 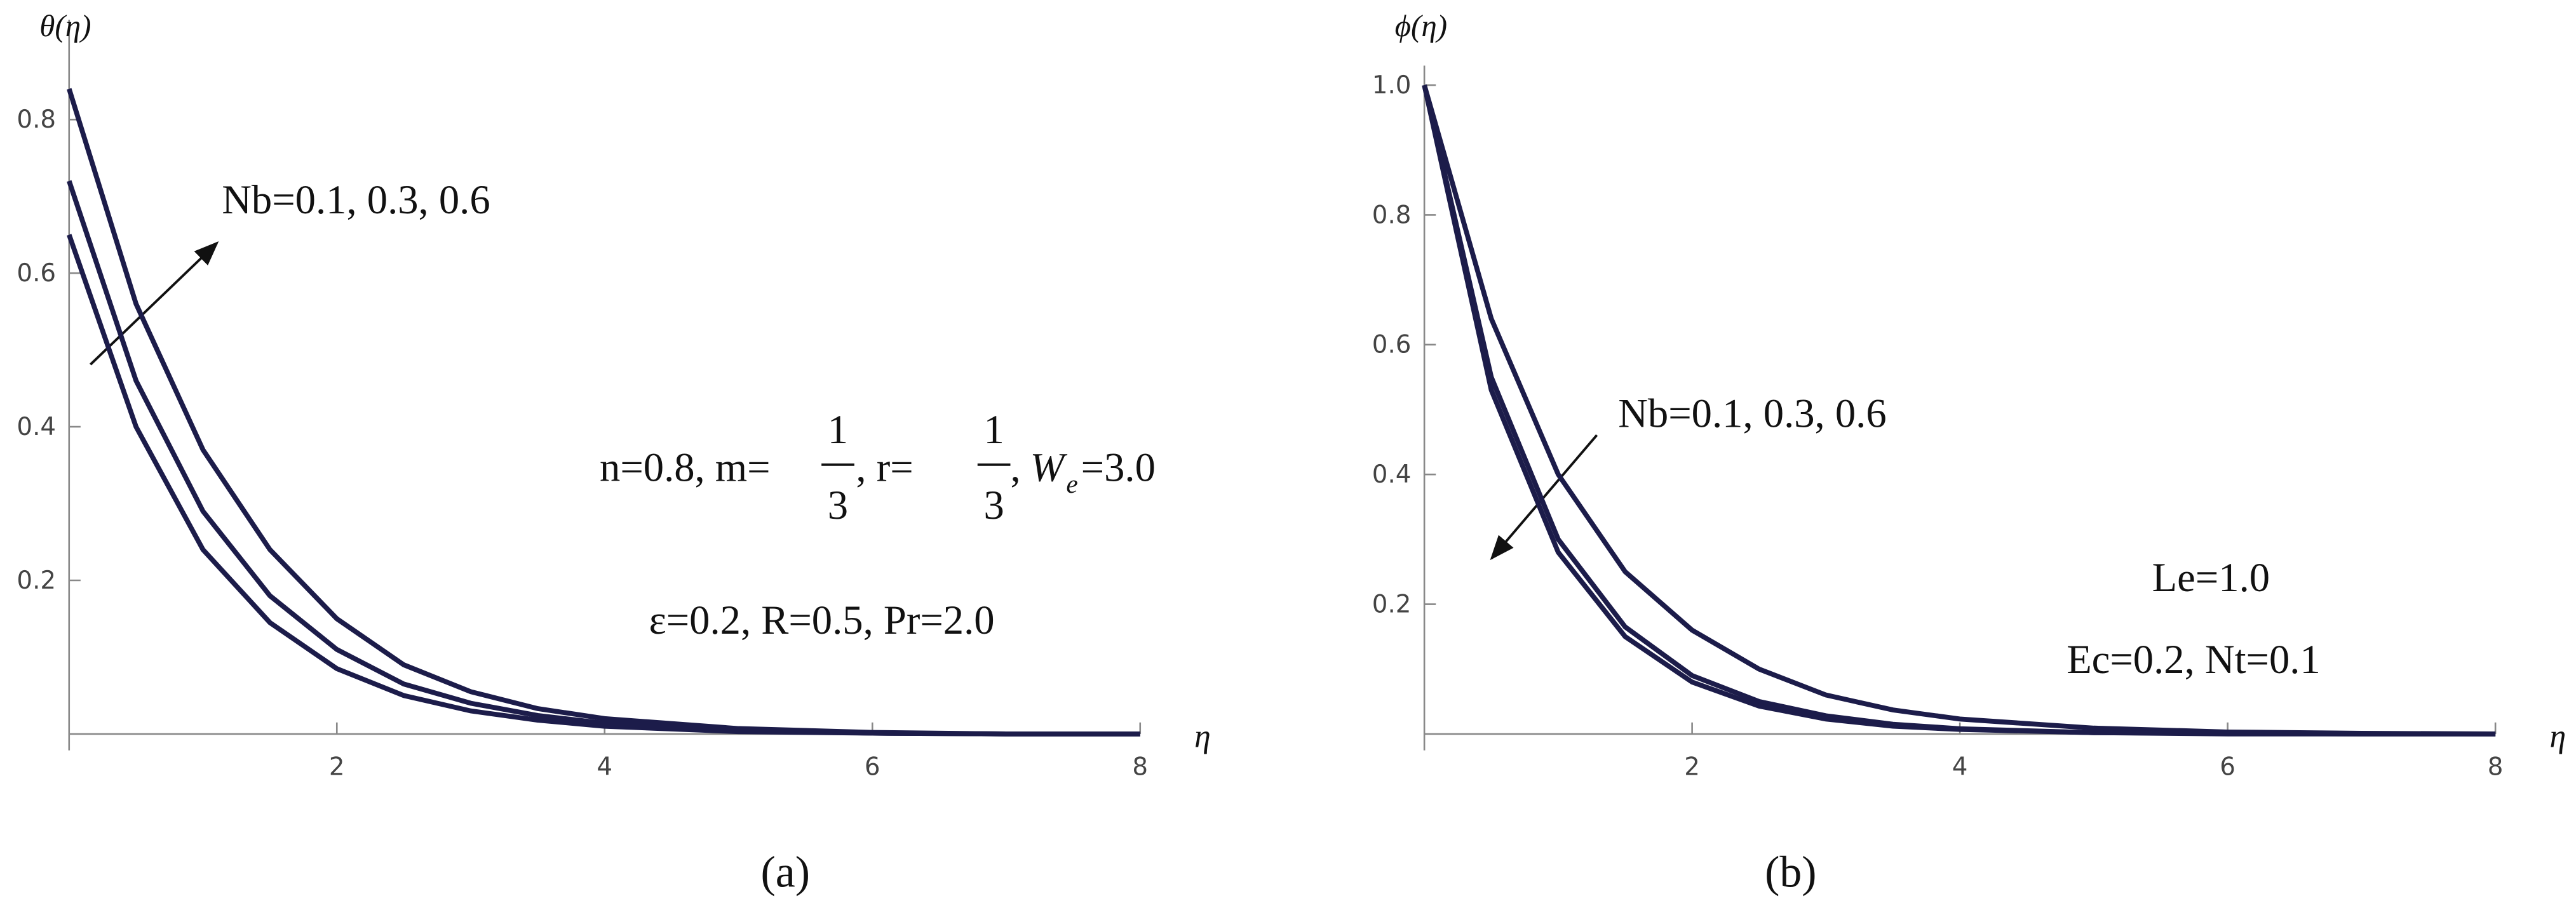 What do you see at coordinates (884, 467) in the screenshot?
I see `annotation: , r=` at bounding box center [884, 467].